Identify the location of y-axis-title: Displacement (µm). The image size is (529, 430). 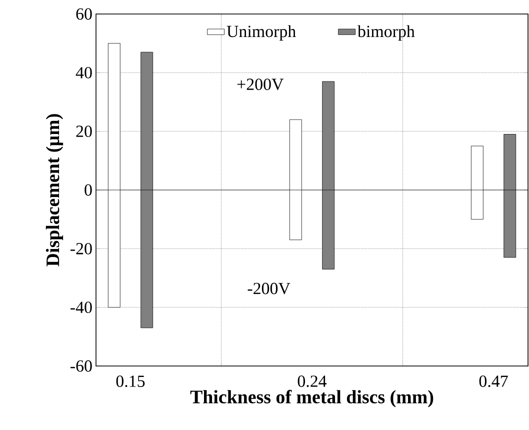
(55, 190).